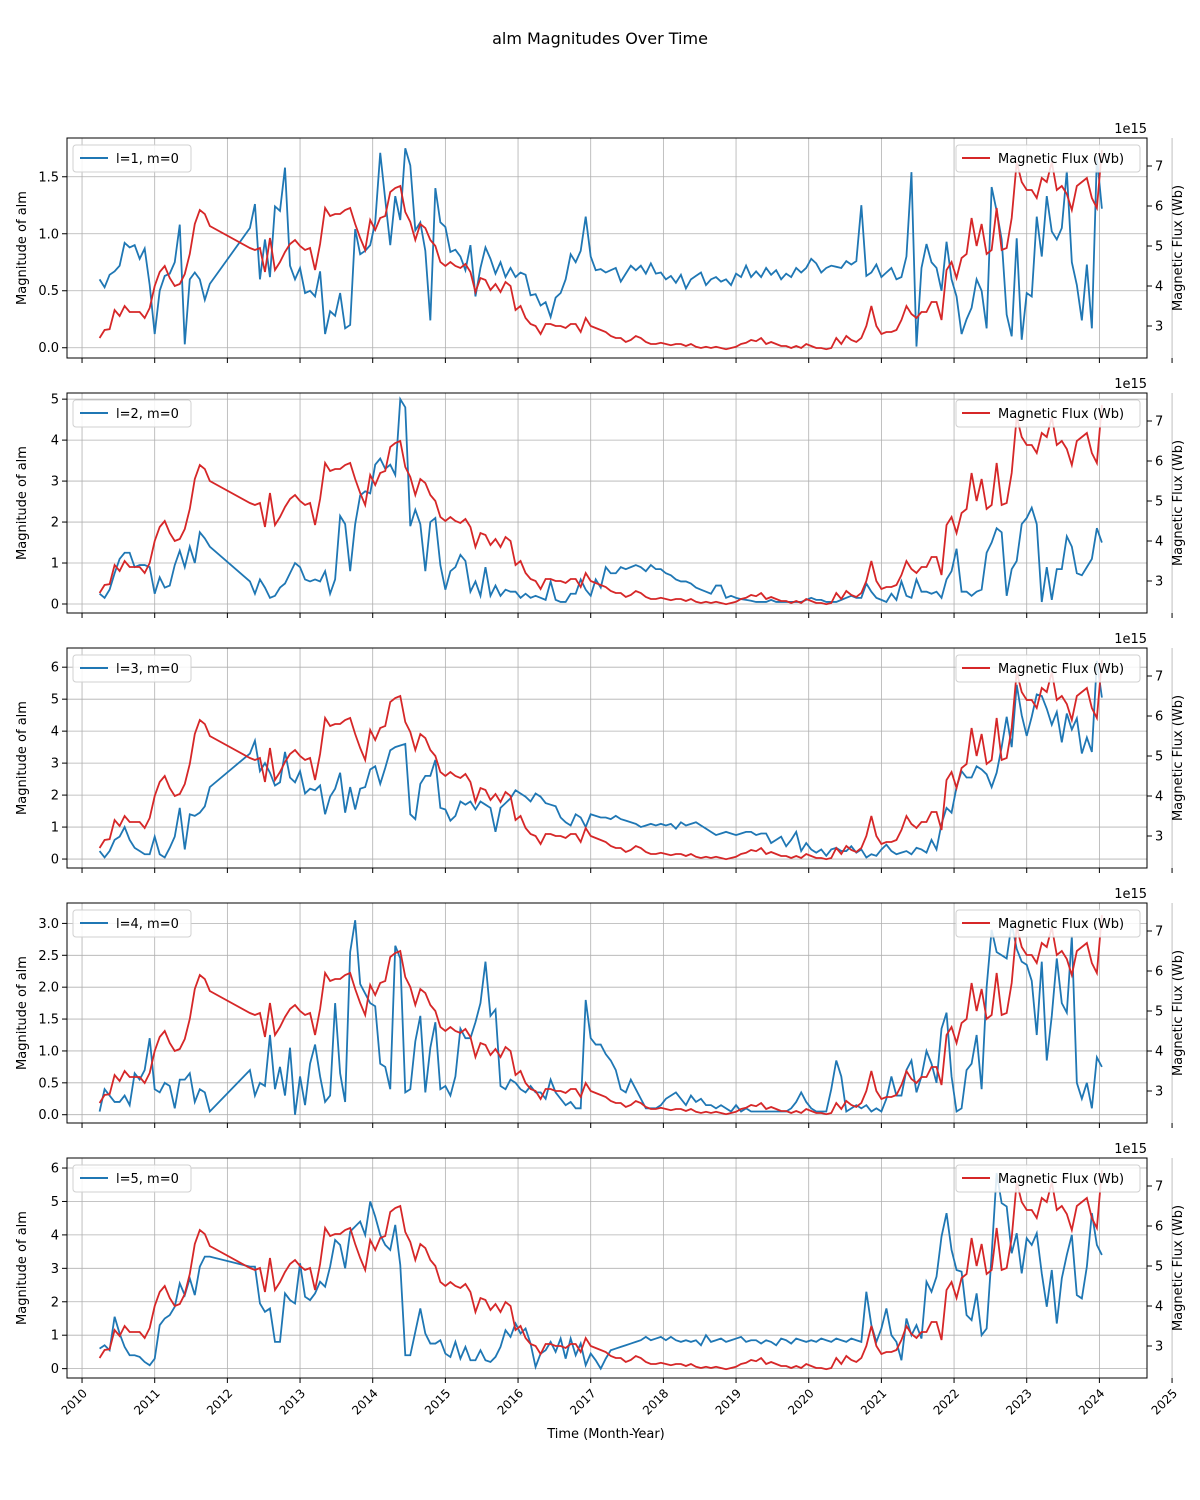 The width and height of the screenshot is (1200, 1500). What do you see at coordinates (48, 177) in the screenshot?
I see `y-tick-label: 1.5` at bounding box center [48, 177].